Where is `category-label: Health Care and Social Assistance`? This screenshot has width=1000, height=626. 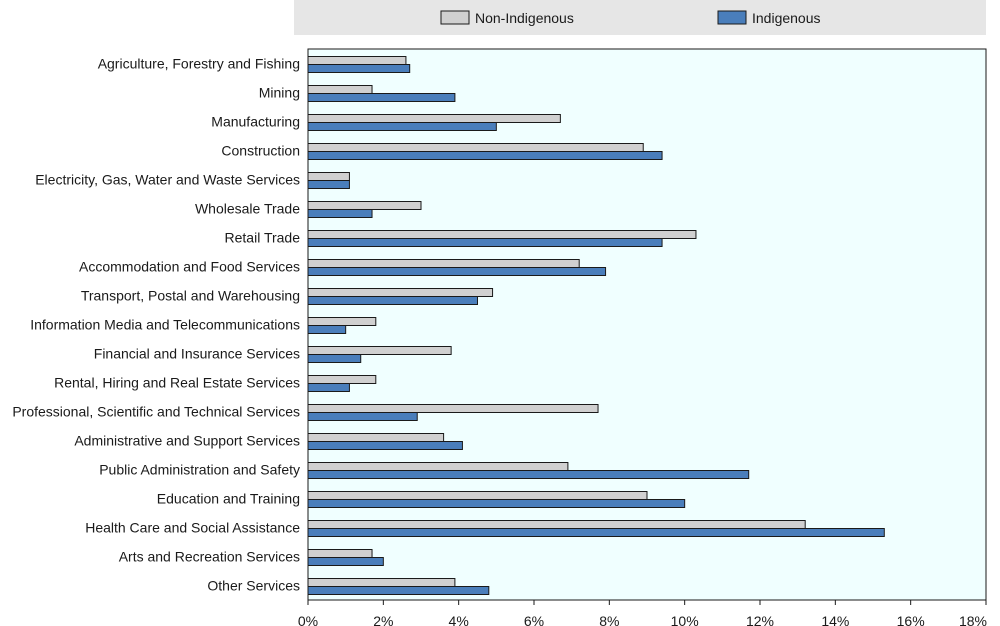 category-label: Health Care and Social Assistance is located at coordinates (192, 528).